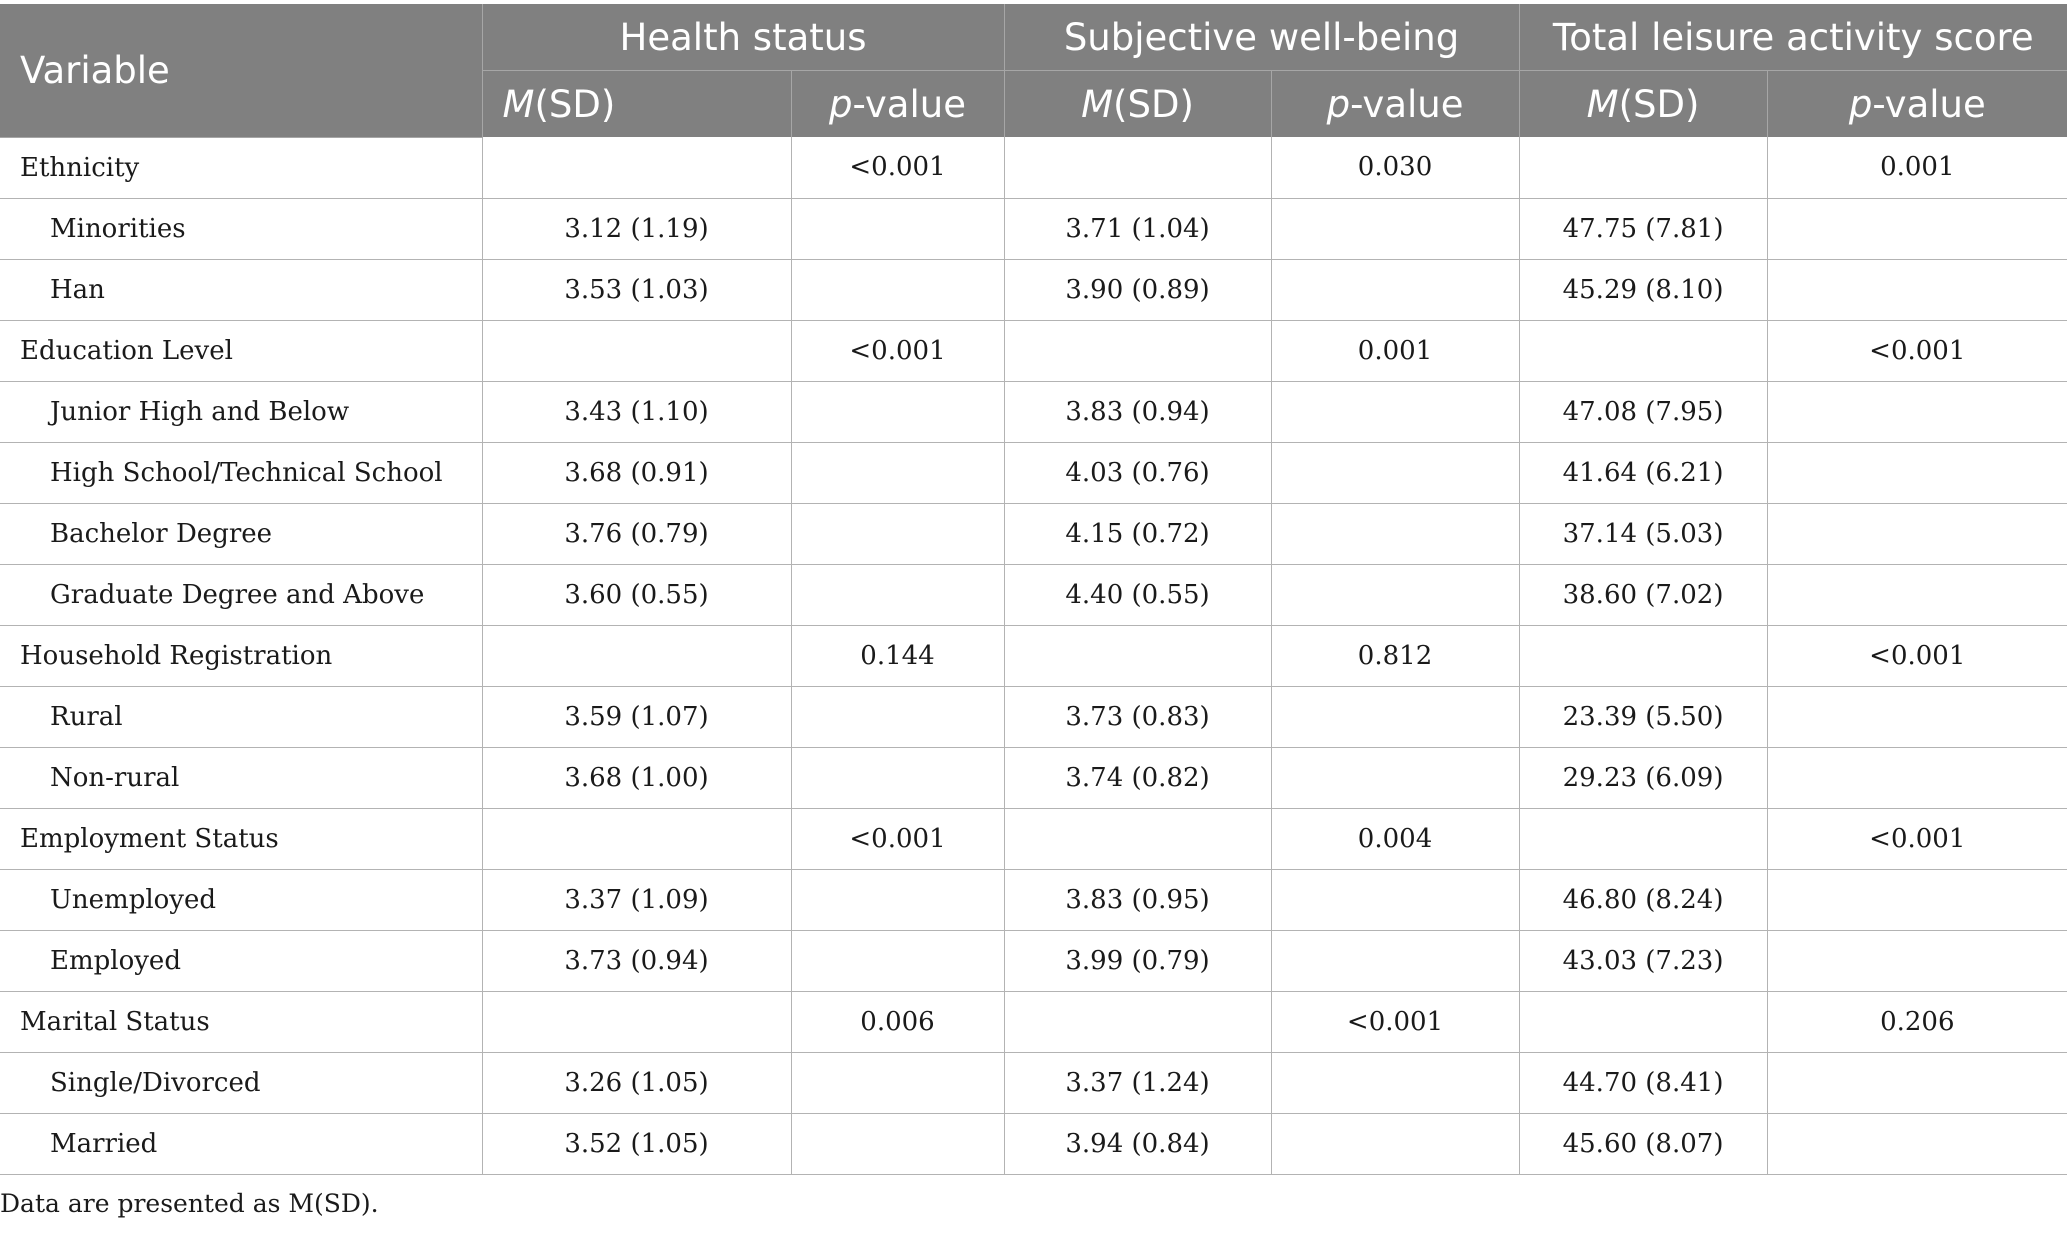  What do you see at coordinates (241, 839) in the screenshot?
I see `row-label: Employment Status` at bounding box center [241, 839].